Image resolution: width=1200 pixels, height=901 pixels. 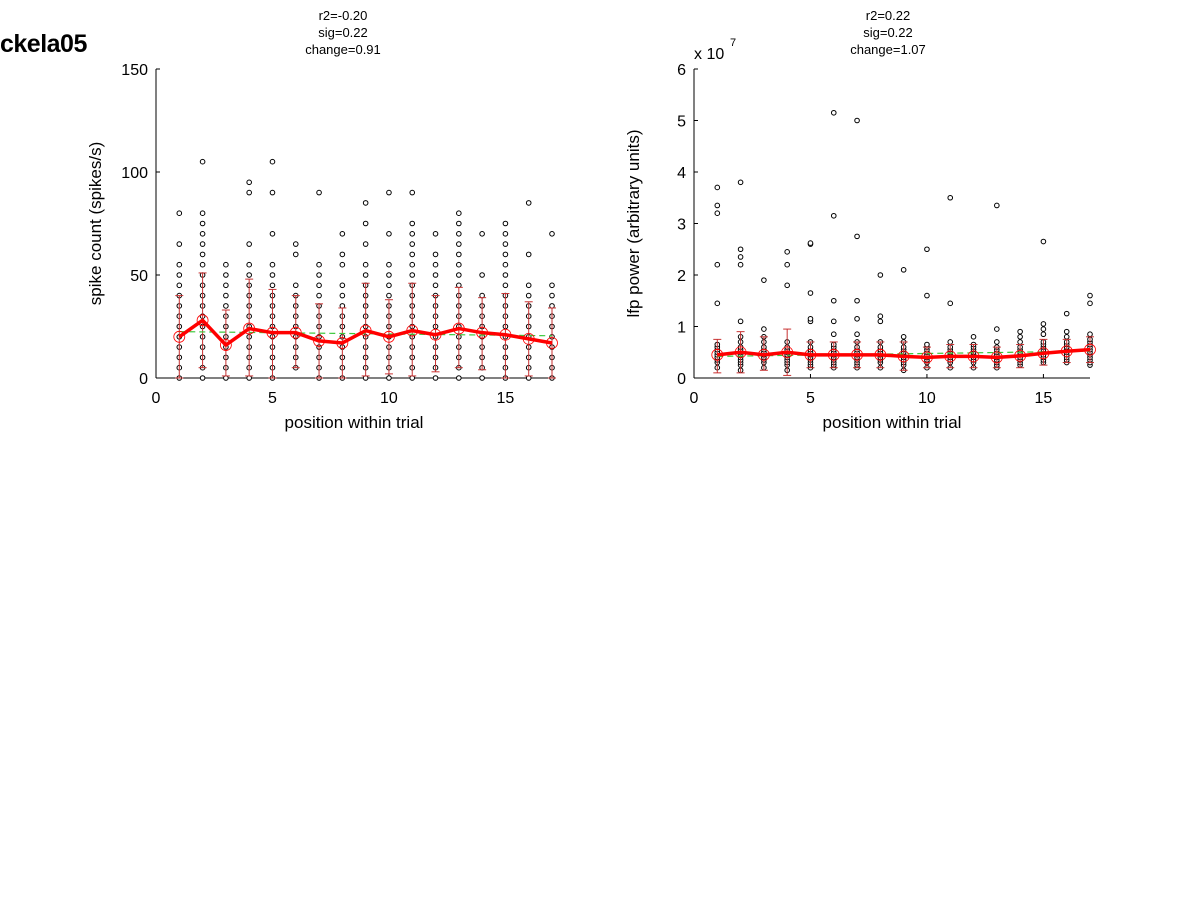 I want to click on x-tick-label: 0, so click(x=694, y=398).